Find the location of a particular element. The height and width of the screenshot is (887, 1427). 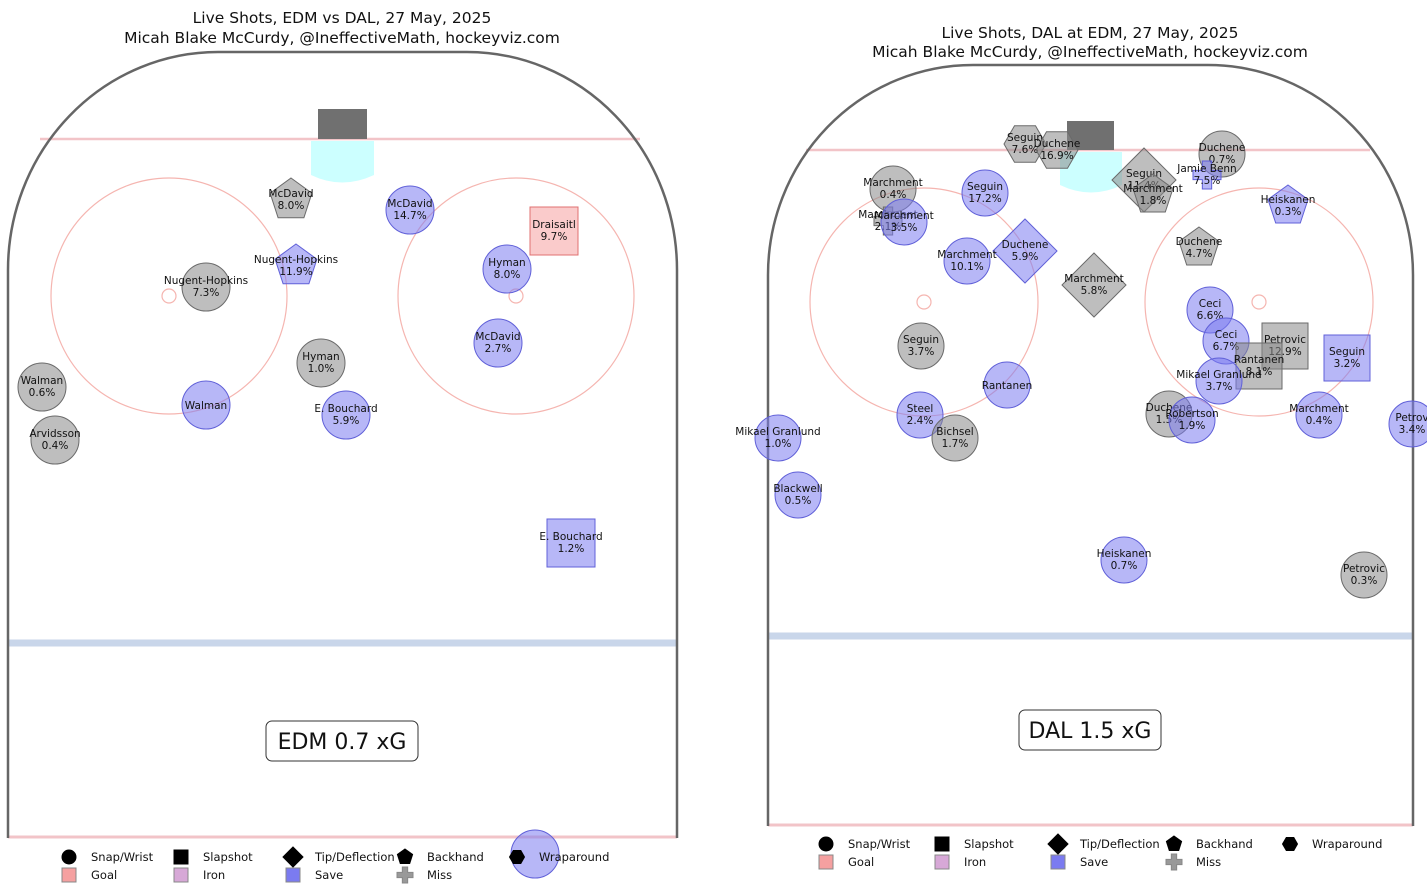

shot-xg-label: 0.5% is located at coordinates (798, 501).